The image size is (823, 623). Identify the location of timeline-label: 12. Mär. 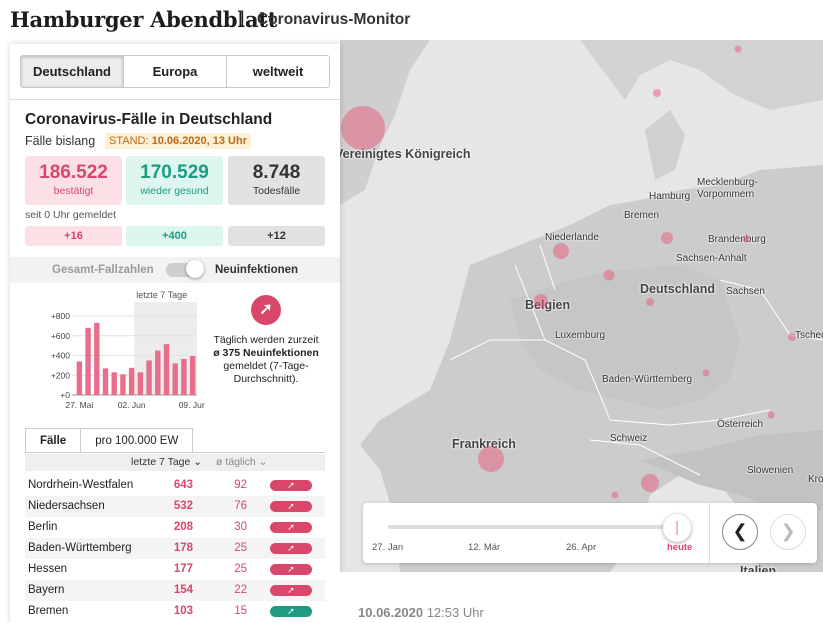
(484, 547).